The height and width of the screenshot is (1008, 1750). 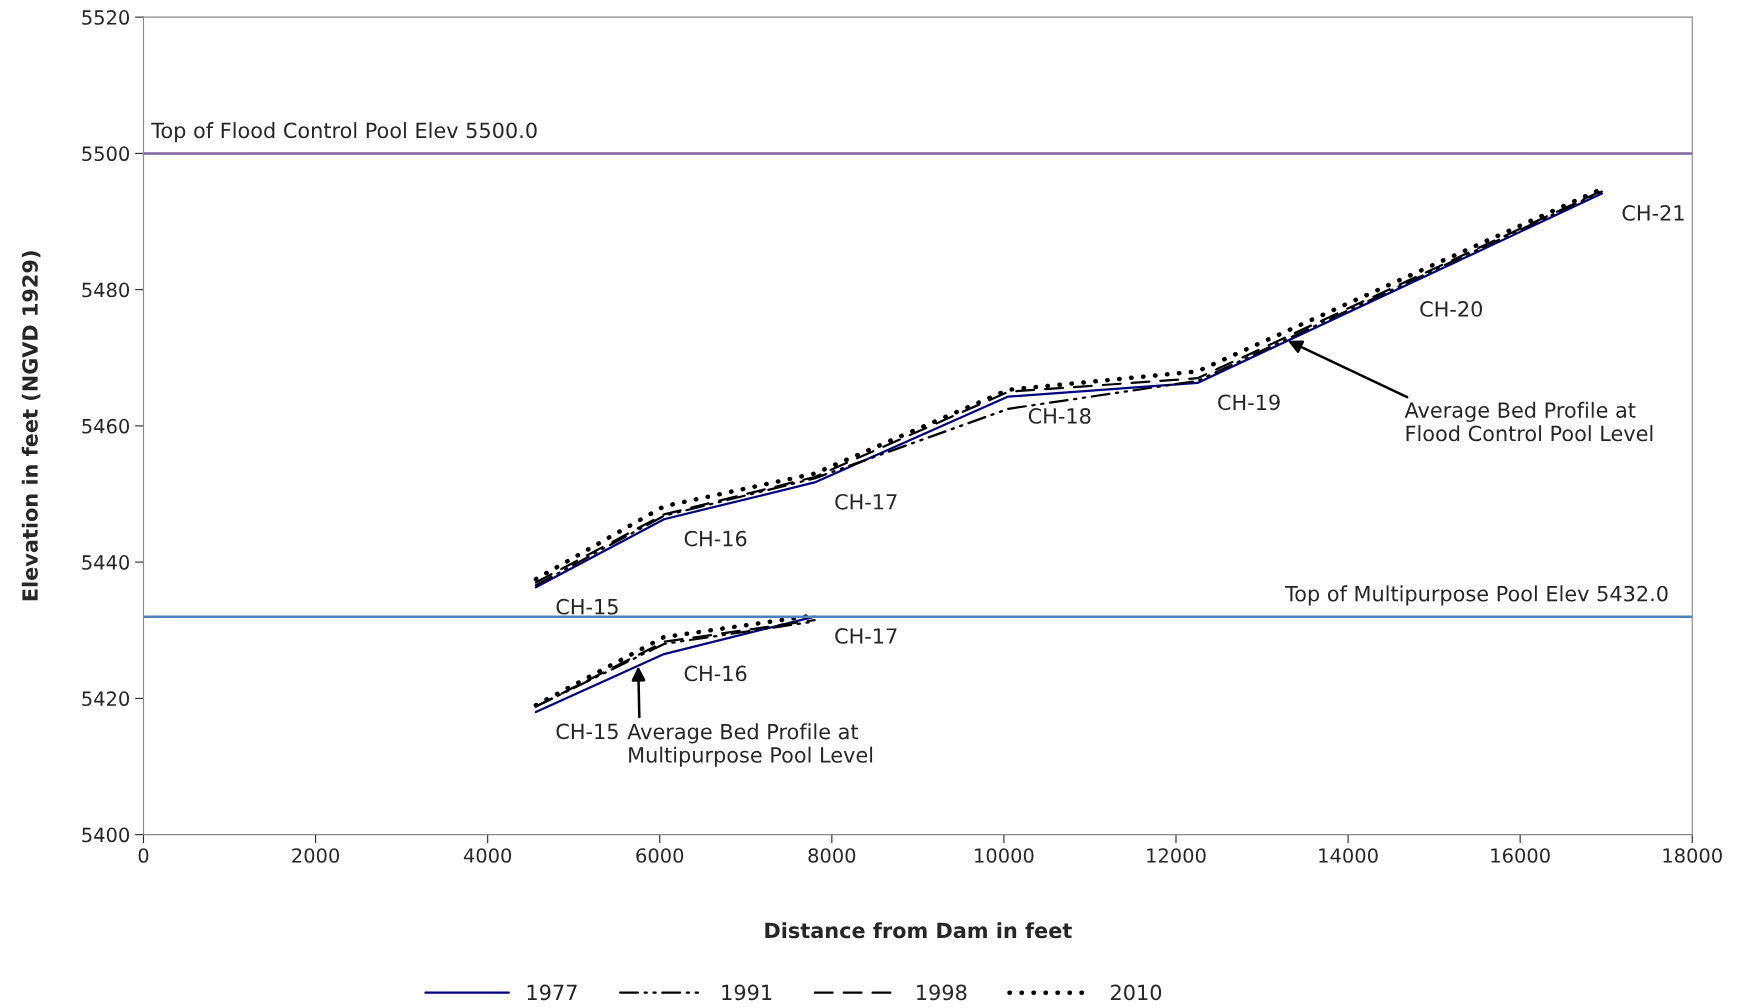 What do you see at coordinates (942, 992) in the screenshot?
I see `legend-label: 1998` at bounding box center [942, 992].